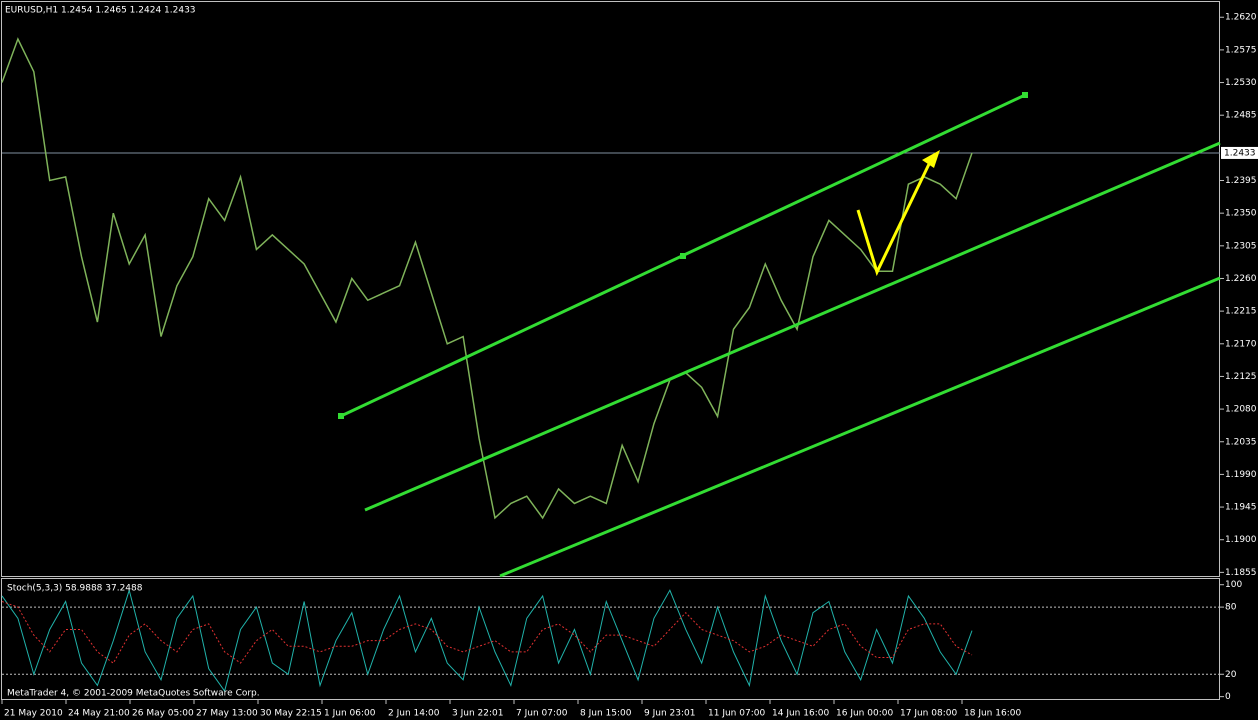 This screenshot has width=1258, height=720. What do you see at coordinates (1241, 214) in the screenshot?
I see `y-tick-label: 1.2350` at bounding box center [1241, 214].